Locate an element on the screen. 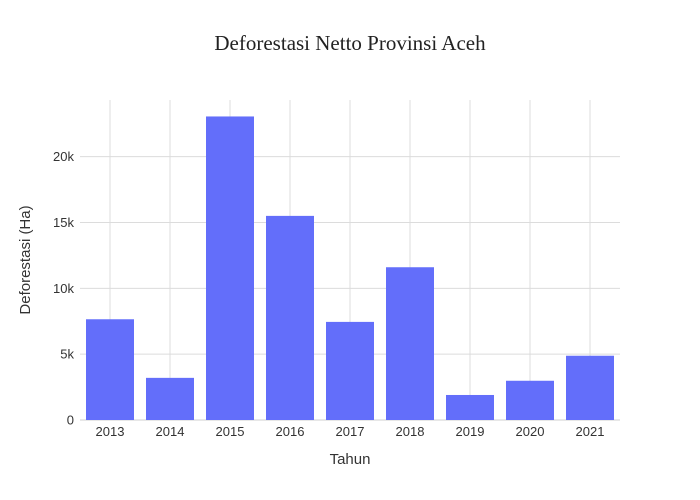 The image size is (700, 500). chart-title: Deforestasi Netto Provinsi Aceh is located at coordinates (350, 43).